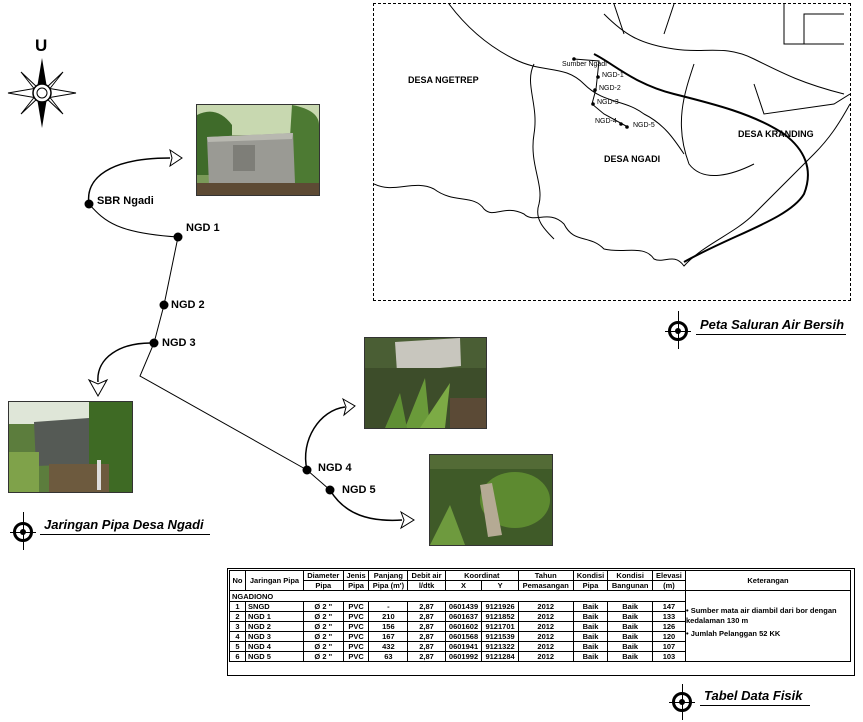  I want to click on node-label-ngd2: NGD 2, so click(188, 305).